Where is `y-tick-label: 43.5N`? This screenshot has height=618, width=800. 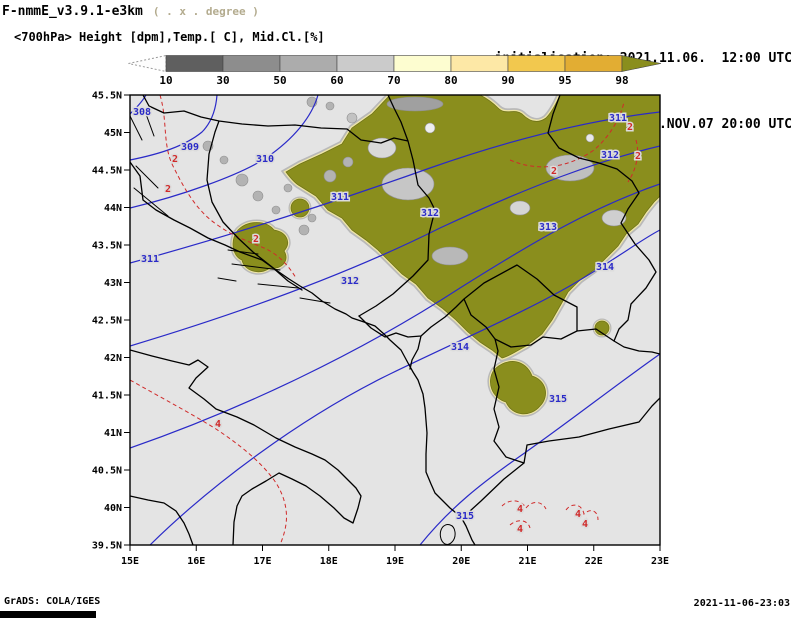 y-tick-label: 43.5N is located at coordinates (107, 246).